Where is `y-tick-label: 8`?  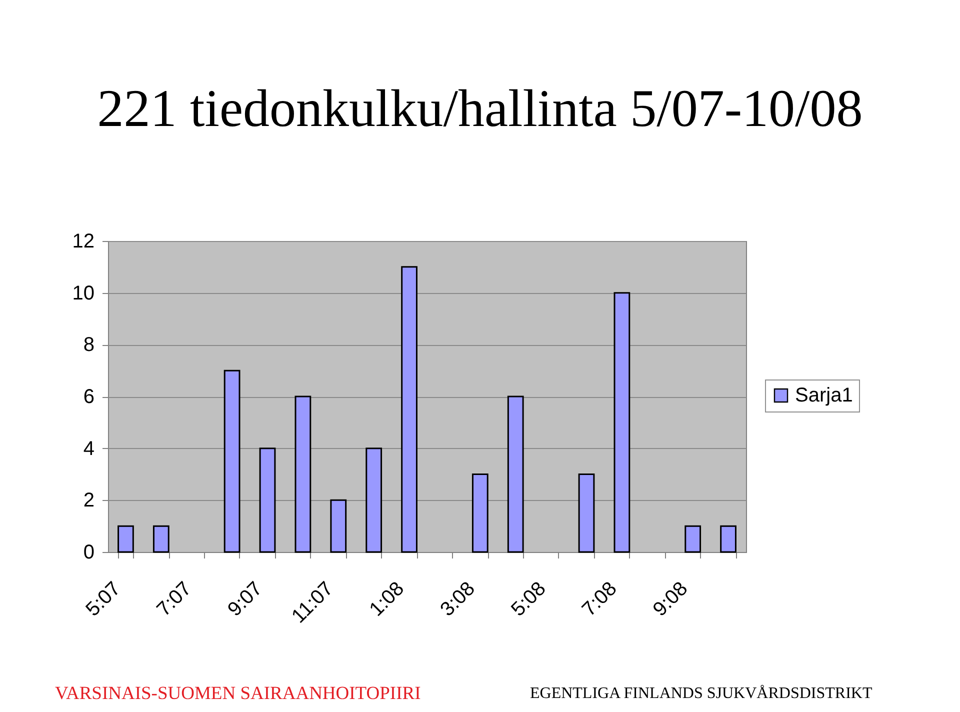
y-tick-label: 8 is located at coordinates (88, 345).